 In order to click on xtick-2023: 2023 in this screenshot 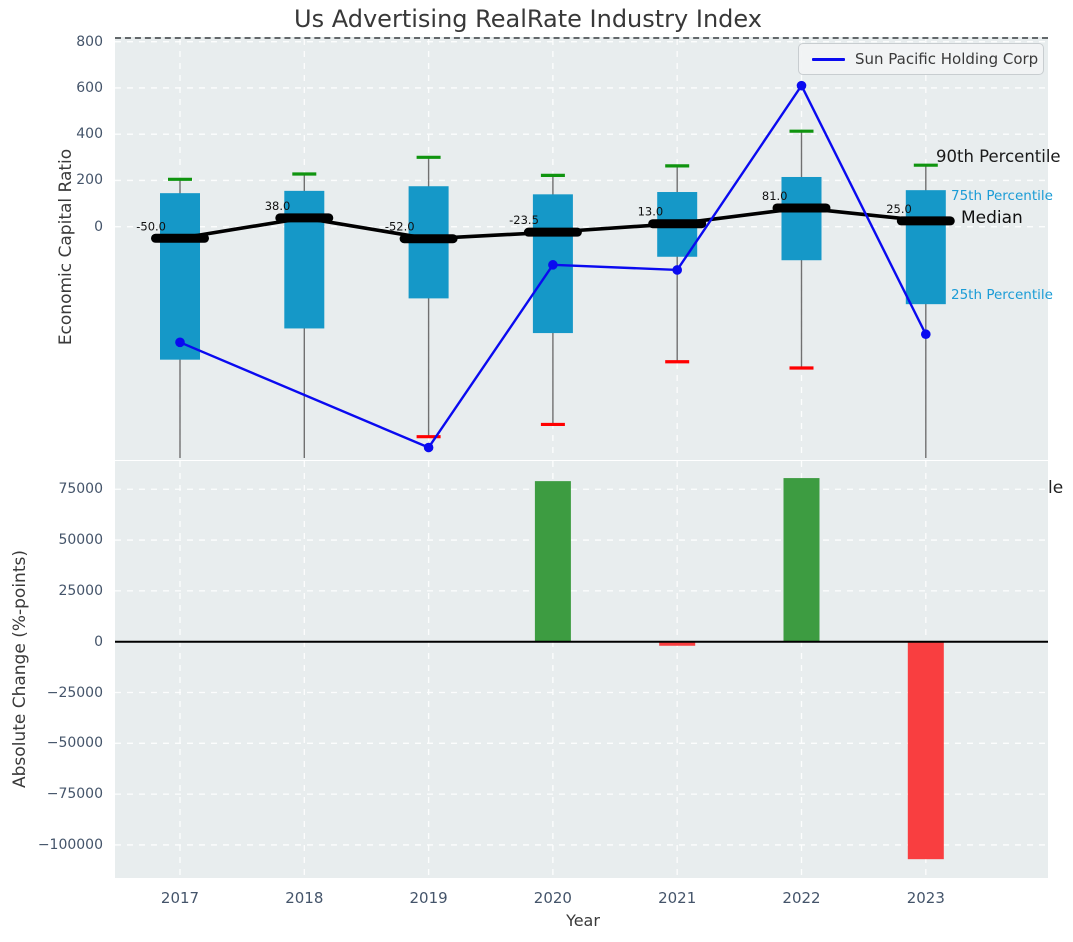, I will do `click(925, 898)`.